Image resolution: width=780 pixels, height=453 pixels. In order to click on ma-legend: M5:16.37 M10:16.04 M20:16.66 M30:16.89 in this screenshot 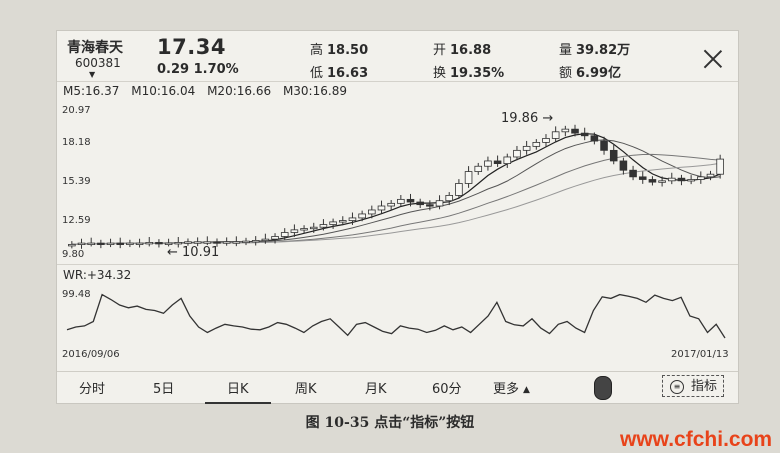, I will do `click(209, 91)`.